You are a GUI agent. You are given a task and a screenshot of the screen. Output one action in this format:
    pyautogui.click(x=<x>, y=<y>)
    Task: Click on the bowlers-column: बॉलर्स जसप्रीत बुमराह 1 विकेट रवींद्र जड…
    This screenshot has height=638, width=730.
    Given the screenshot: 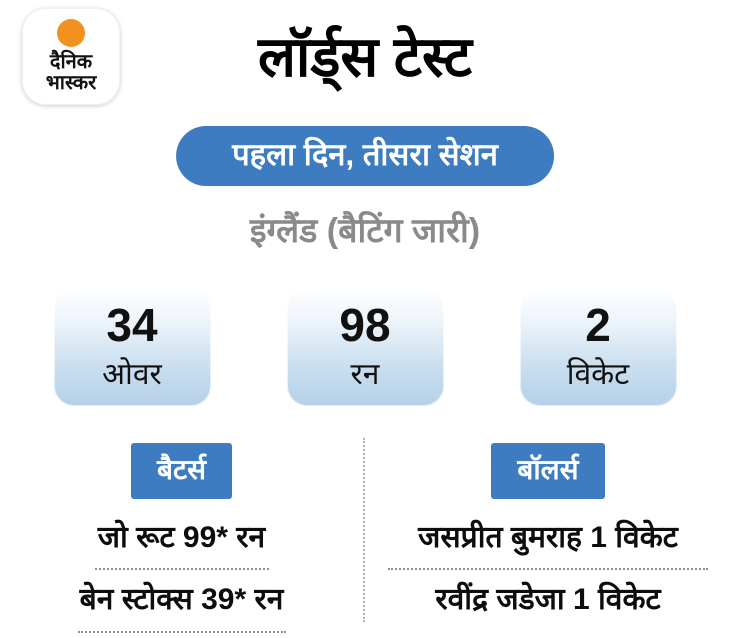 What is the action you would take?
    pyautogui.click(x=548, y=530)
    